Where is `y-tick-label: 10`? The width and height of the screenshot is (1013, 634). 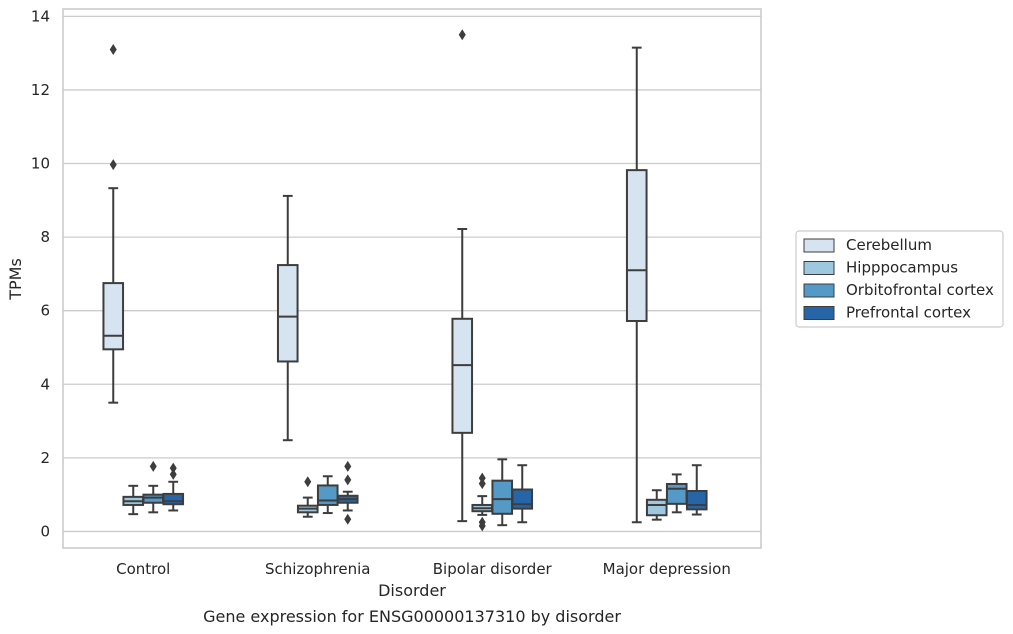
y-tick-label: 10 is located at coordinates (40, 164).